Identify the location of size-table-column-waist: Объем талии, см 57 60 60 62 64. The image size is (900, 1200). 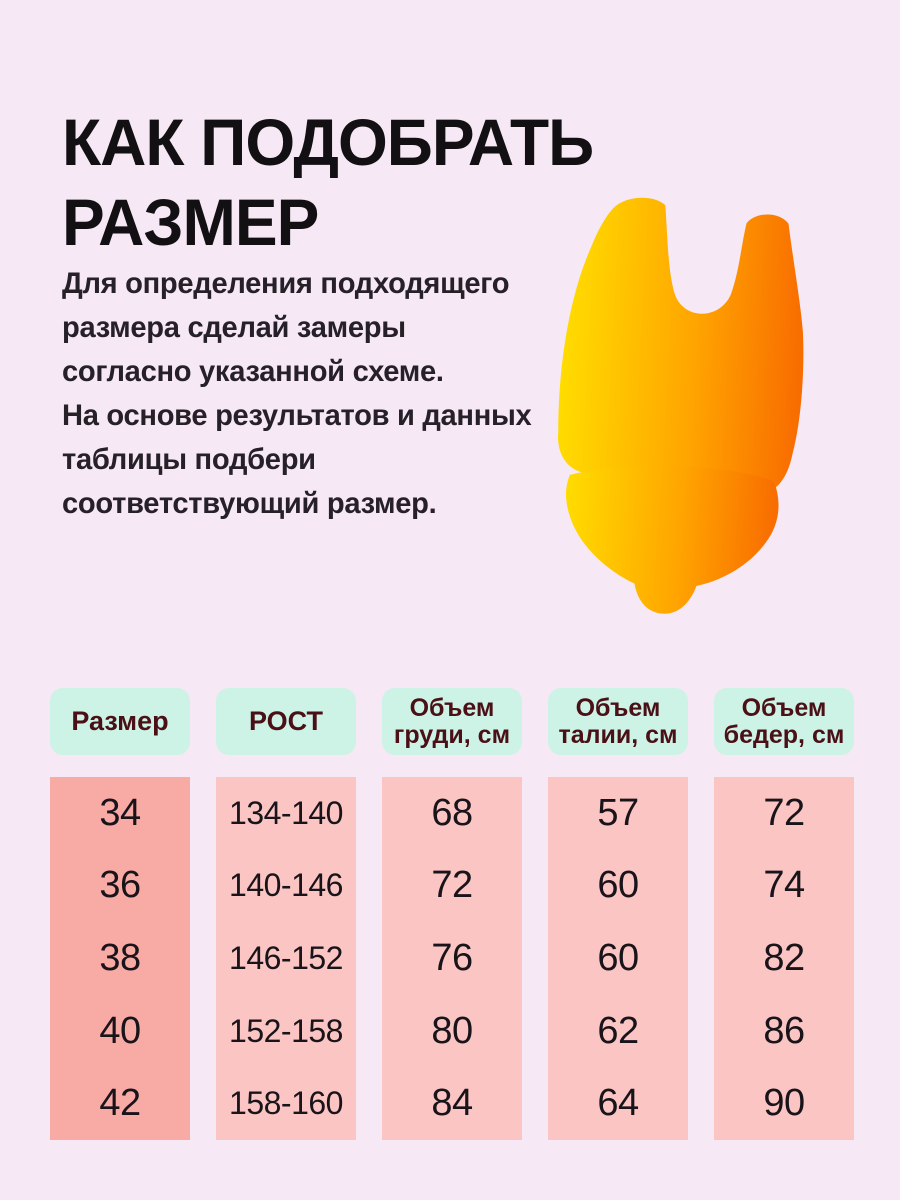
(618, 914).